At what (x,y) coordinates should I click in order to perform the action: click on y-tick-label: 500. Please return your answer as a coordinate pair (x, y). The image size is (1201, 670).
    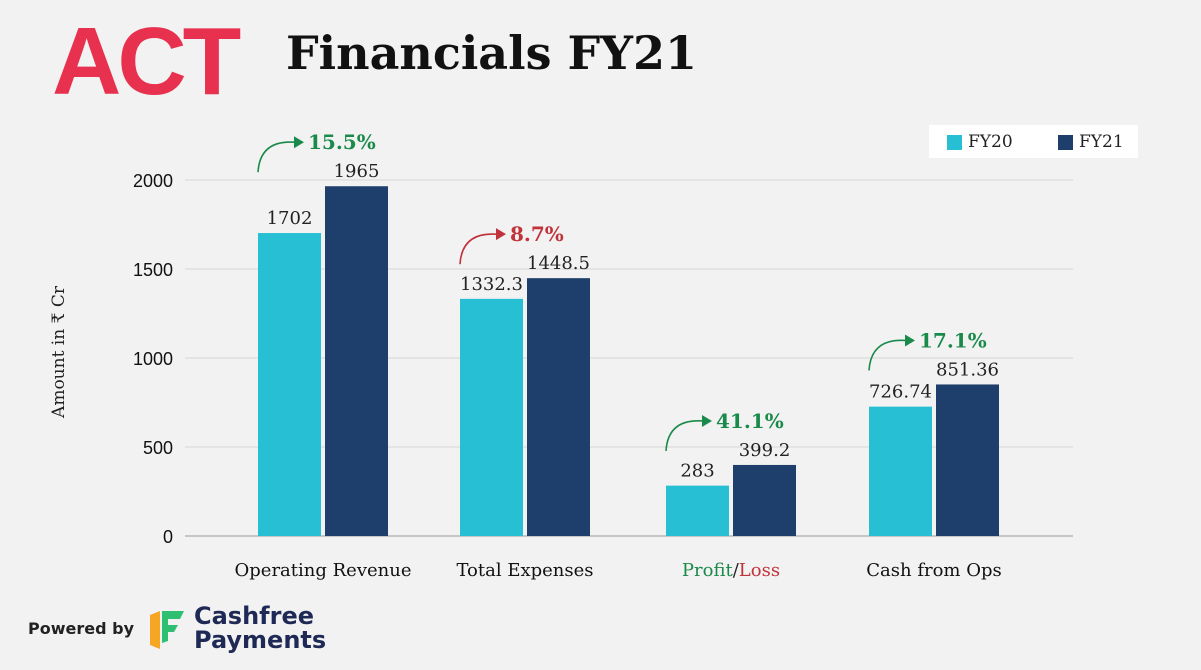
    Looking at the image, I should click on (158, 448).